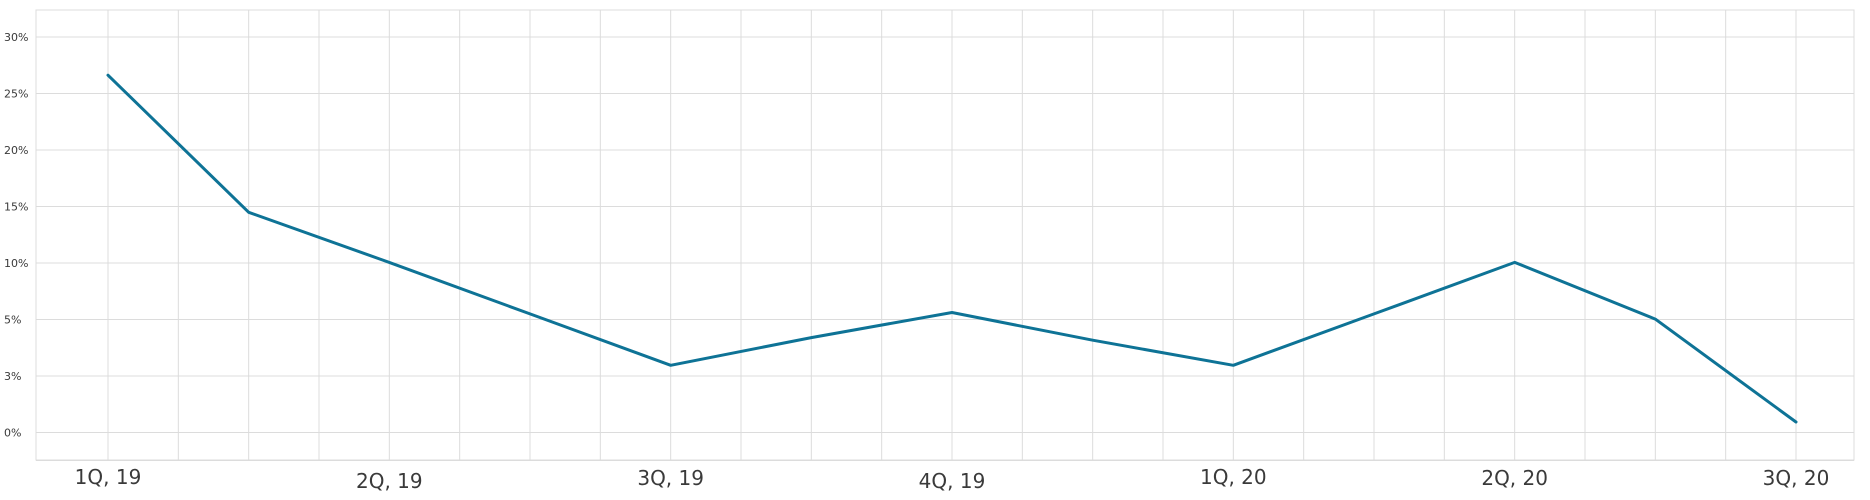  I want to click on x-tick-label: 4Q, 19, so click(952, 481).